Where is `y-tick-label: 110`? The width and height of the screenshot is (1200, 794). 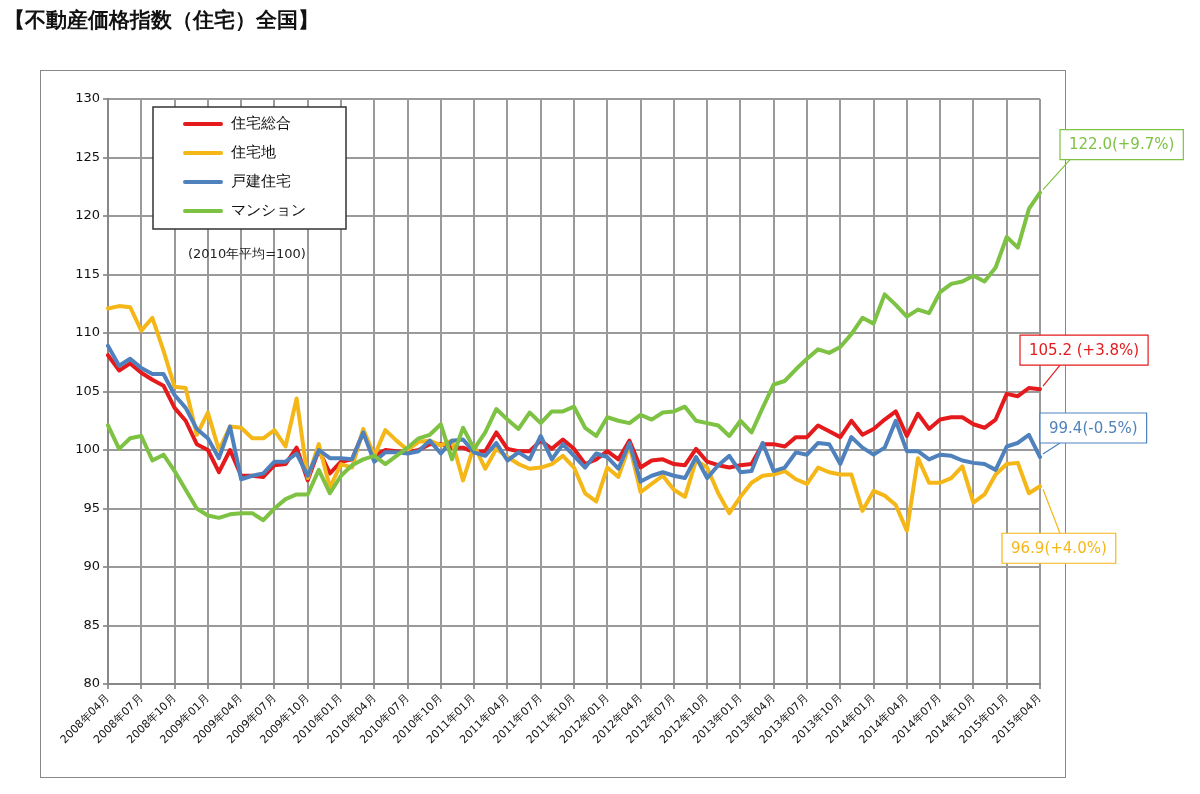
y-tick-label: 110 is located at coordinates (87, 332).